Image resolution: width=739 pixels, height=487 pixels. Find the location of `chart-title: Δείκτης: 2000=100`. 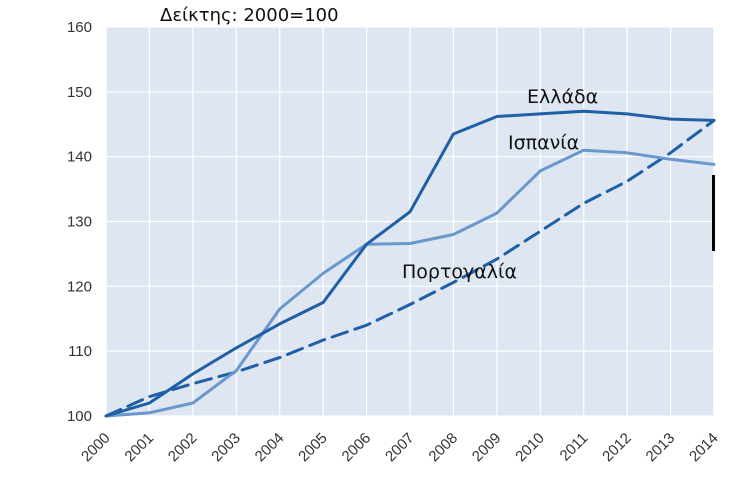

chart-title: Δείκτης: 2000=100 is located at coordinates (249, 15).